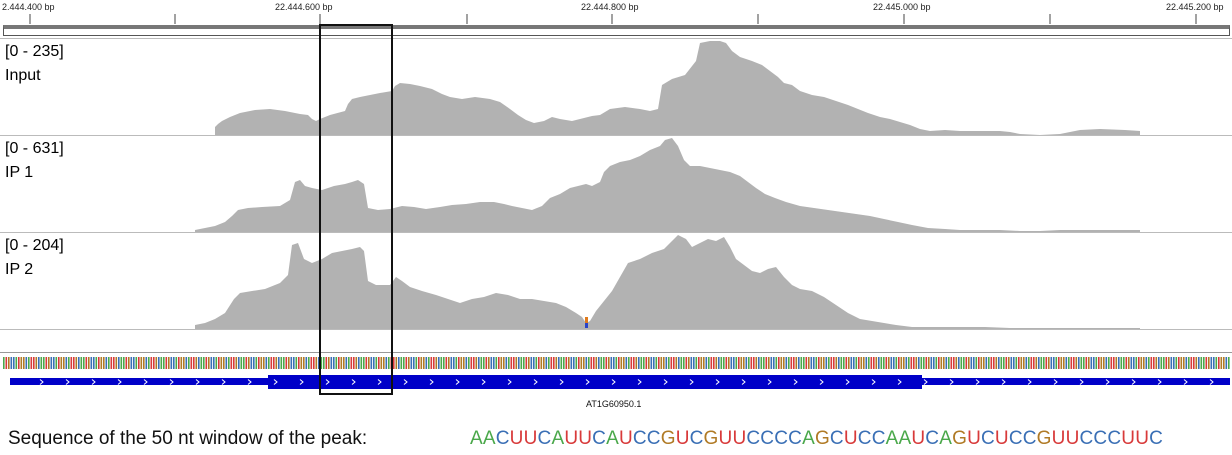 This screenshot has height=455, width=1232. What do you see at coordinates (304, 7) in the screenshot?
I see `ruler-tick-label: 22.444.600 bp` at bounding box center [304, 7].